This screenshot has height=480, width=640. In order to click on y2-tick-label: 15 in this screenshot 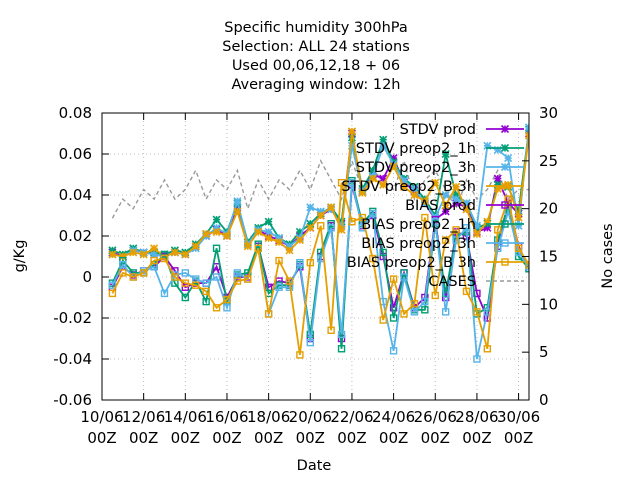, I will do `click(548, 257)`.